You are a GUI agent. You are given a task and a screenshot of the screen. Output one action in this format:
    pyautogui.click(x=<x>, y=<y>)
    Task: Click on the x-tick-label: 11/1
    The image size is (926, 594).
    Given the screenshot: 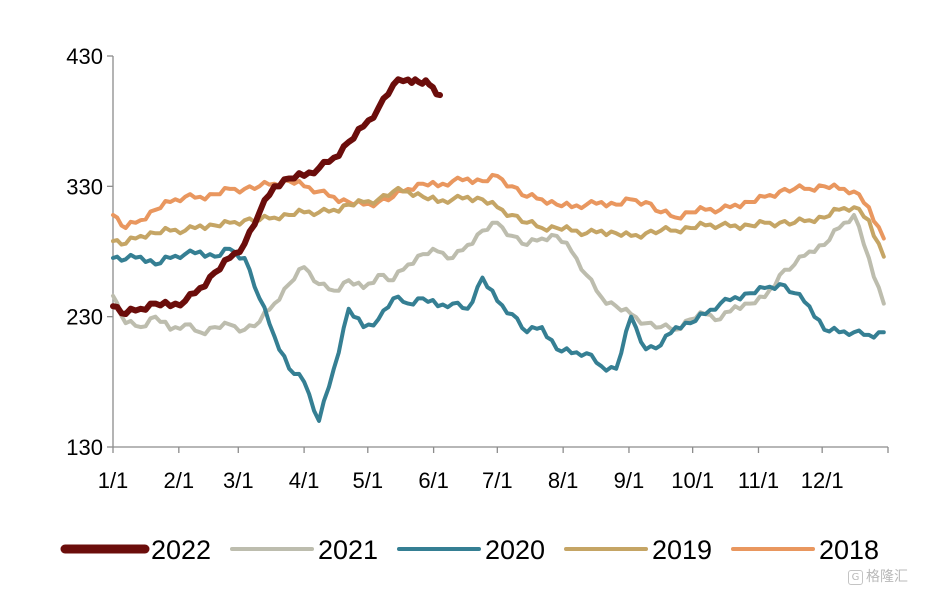 What is the action you would take?
    pyautogui.click(x=758, y=480)
    